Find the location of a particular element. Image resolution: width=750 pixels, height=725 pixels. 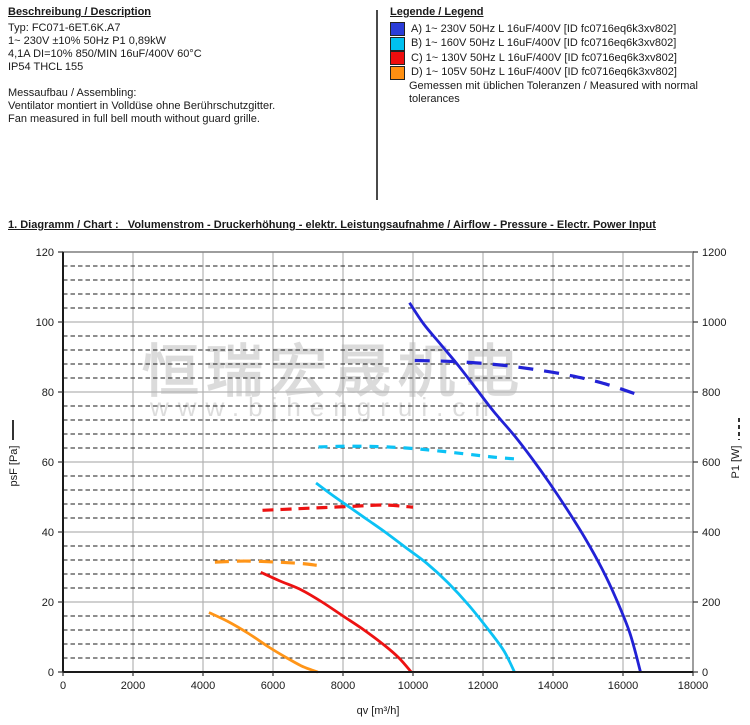

curve-b-power is located at coordinates (416, 452).